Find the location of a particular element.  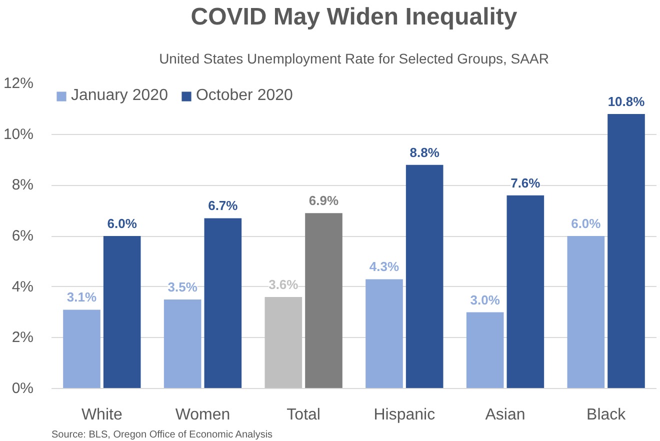

y-tick-label: 4% is located at coordinates (23, 287).